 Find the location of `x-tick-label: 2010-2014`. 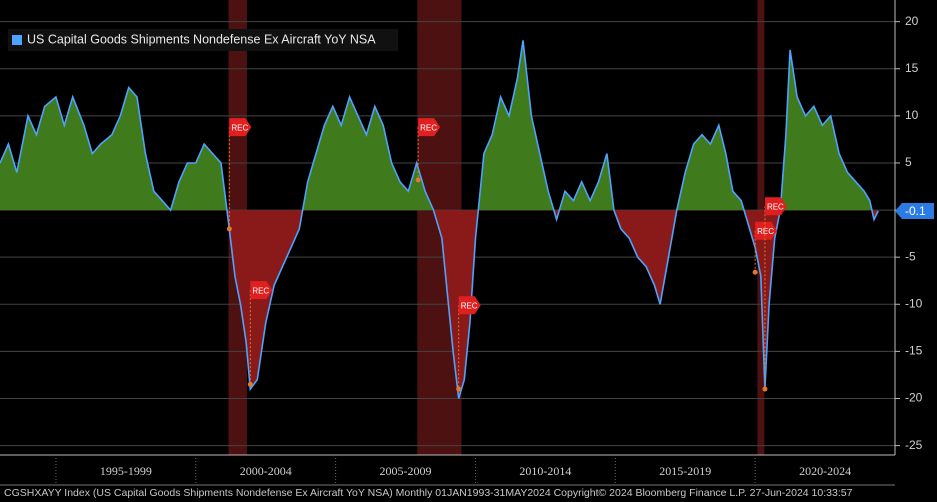

x-tick-label: 2010-2014 is located at coordinates (545, 471).